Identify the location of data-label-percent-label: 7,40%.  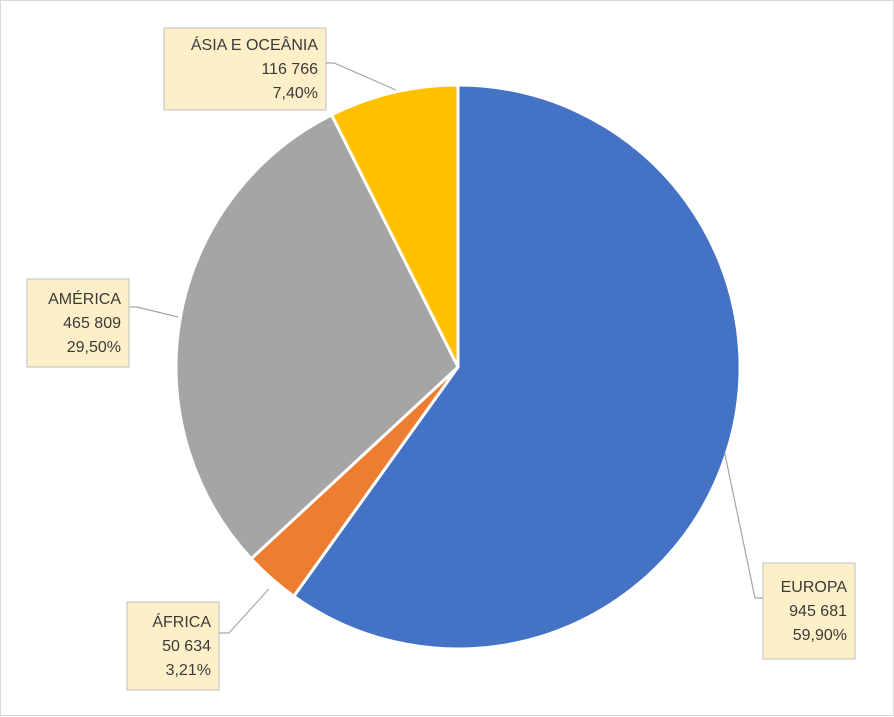
(295, 93).